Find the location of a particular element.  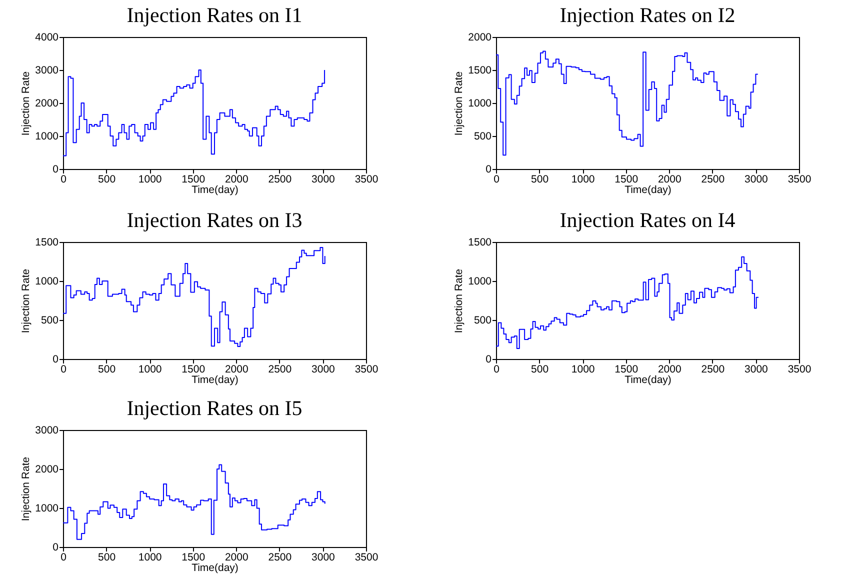

y-tick-label: 4000 is located at coordinates (47, 38).